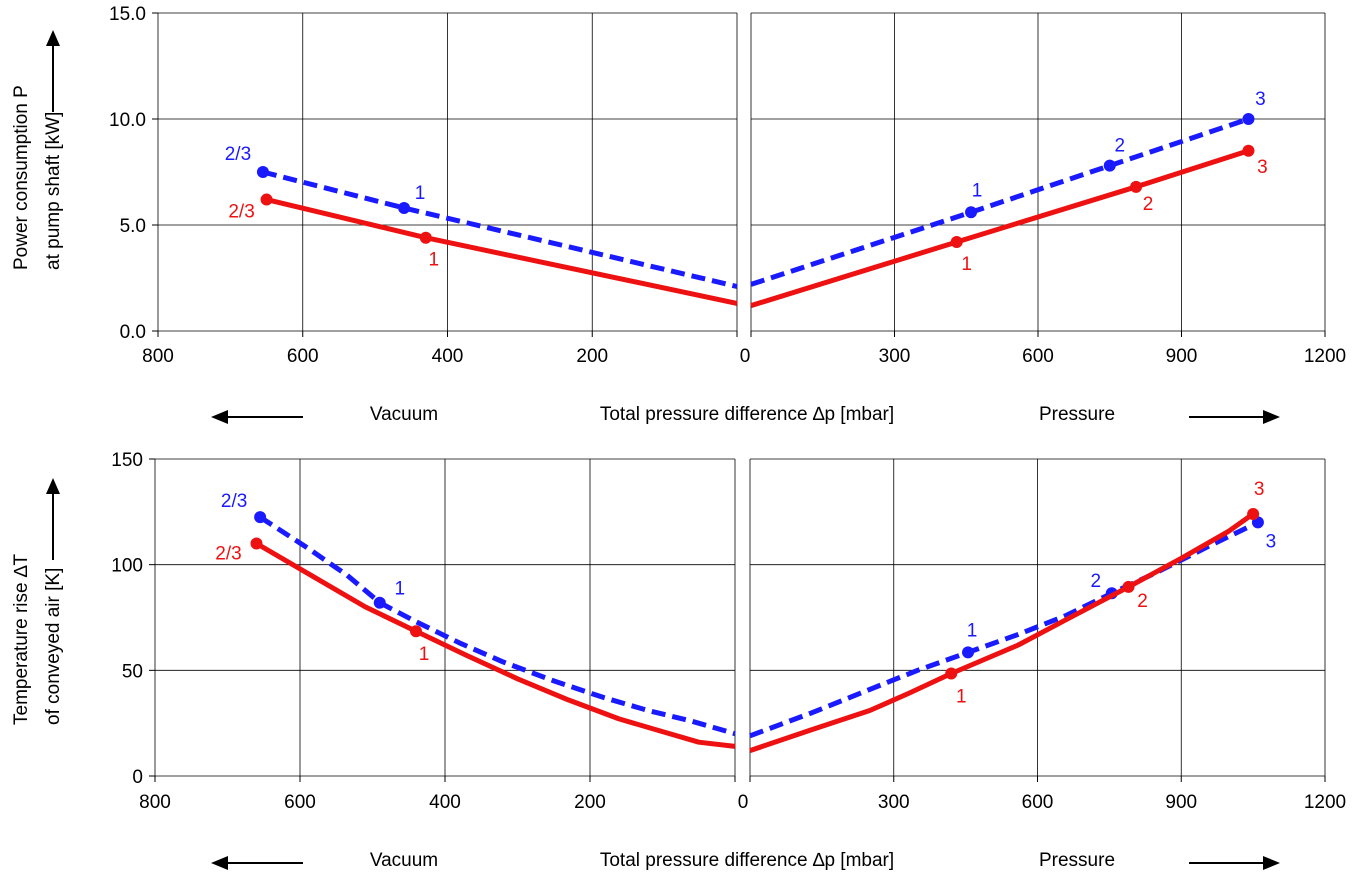 The height and width of the screenshot is (881, 1364). Describe the element at coordinates (21, 177) in the screenshot. I see `y-axis-label-line: Power consumption P` at that location.